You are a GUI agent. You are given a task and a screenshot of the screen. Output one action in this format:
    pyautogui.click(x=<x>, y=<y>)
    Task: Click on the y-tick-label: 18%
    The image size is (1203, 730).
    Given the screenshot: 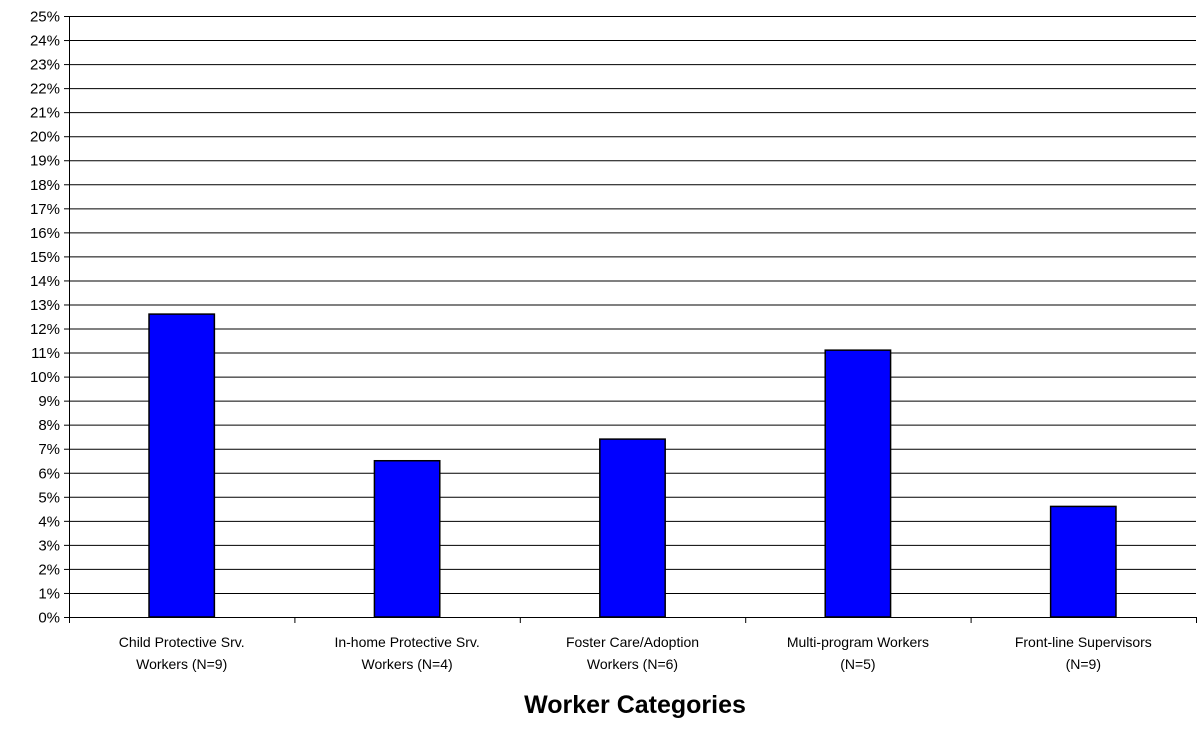 What is the action you would take?
    pyautogui.click(x=45, y=185)
    